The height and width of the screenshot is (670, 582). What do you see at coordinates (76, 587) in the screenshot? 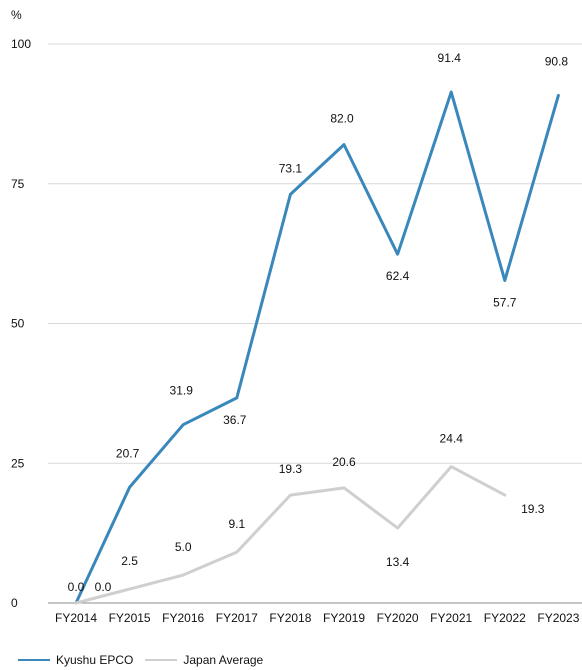
I see `data-label-kyushu-epco: 0.0` at bounding box center [76, 587].